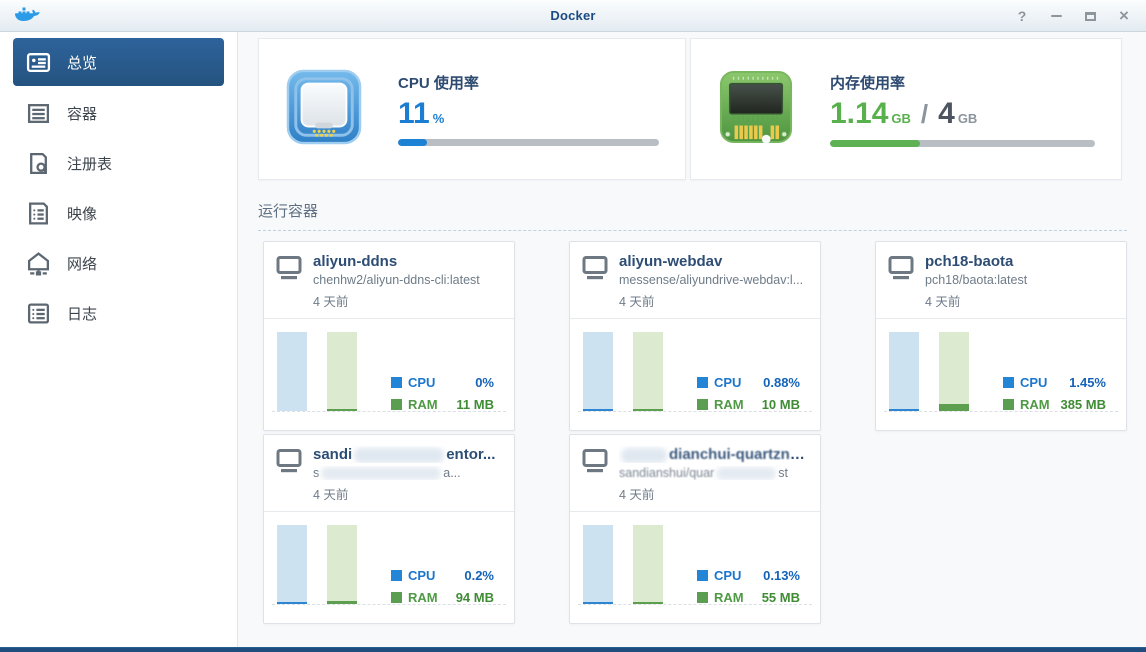  Describe the element at coordinates (976, 280) in the screenshot. I see `container-image: pch18/baota:latest` at that location.